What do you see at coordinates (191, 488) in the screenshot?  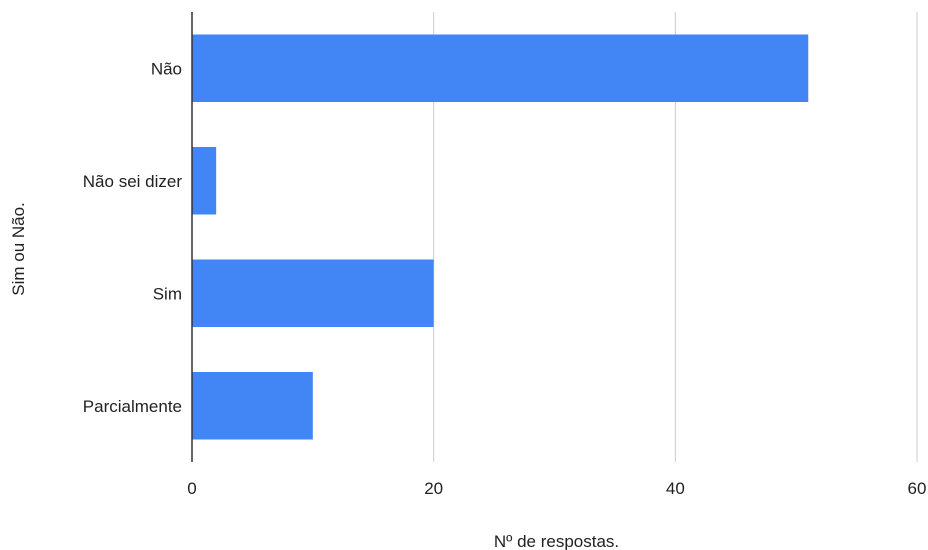 I see `x-tick-label: 0` at bounding box center [191, 488].